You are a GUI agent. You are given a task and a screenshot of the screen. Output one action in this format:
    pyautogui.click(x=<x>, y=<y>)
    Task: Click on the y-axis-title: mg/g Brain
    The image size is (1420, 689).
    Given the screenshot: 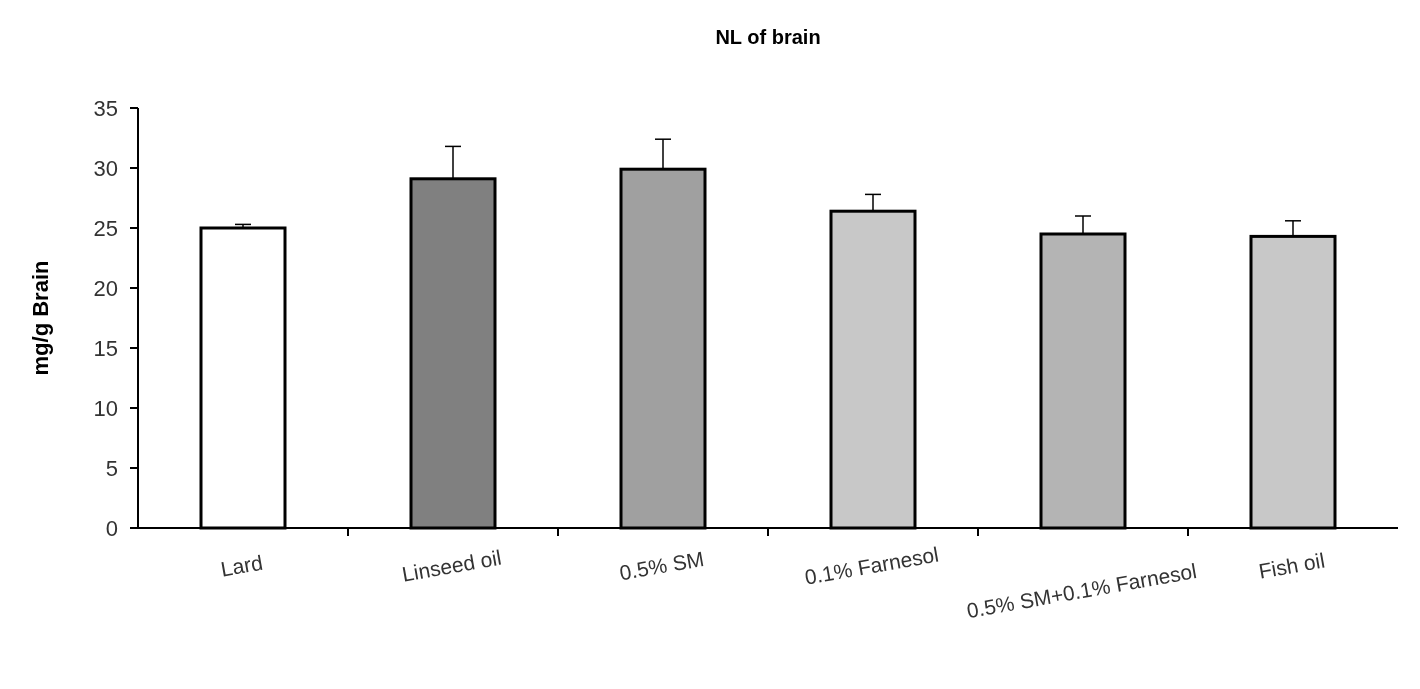 What is the action you would take?
    pyautogui.click(x=40, y=318)
    